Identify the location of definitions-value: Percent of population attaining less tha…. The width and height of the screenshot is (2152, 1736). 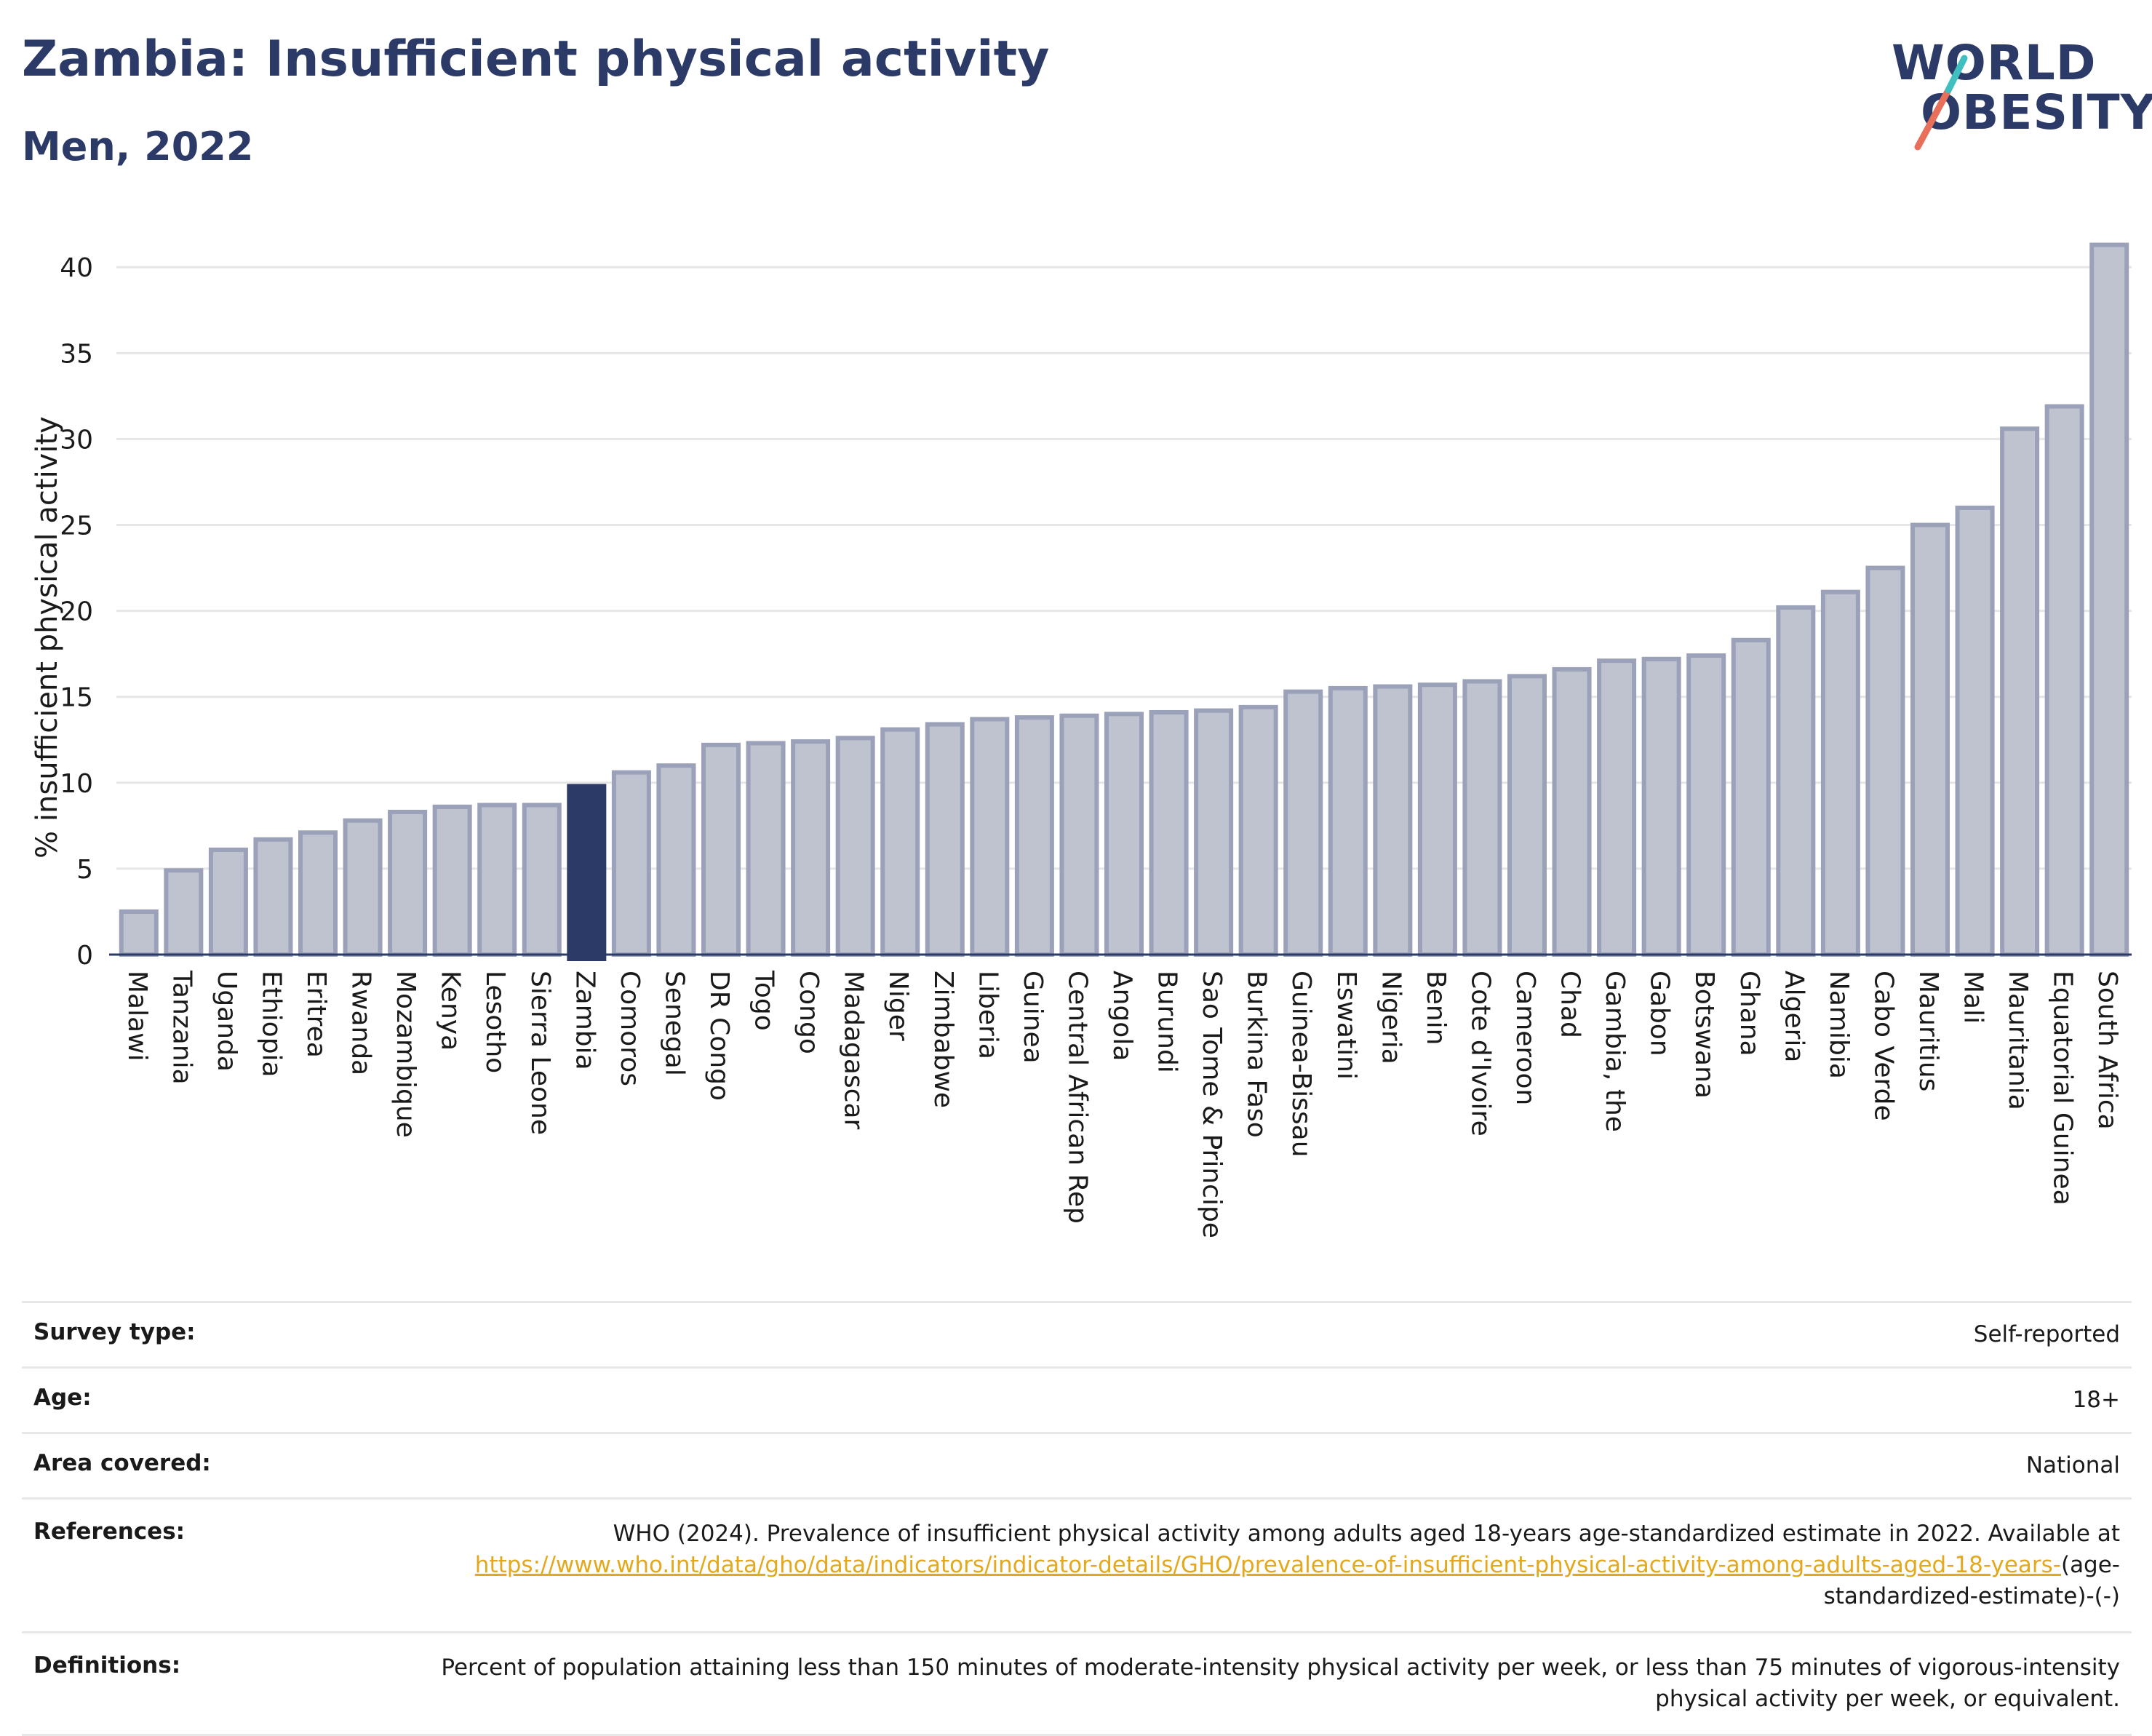
(1281, 1683).